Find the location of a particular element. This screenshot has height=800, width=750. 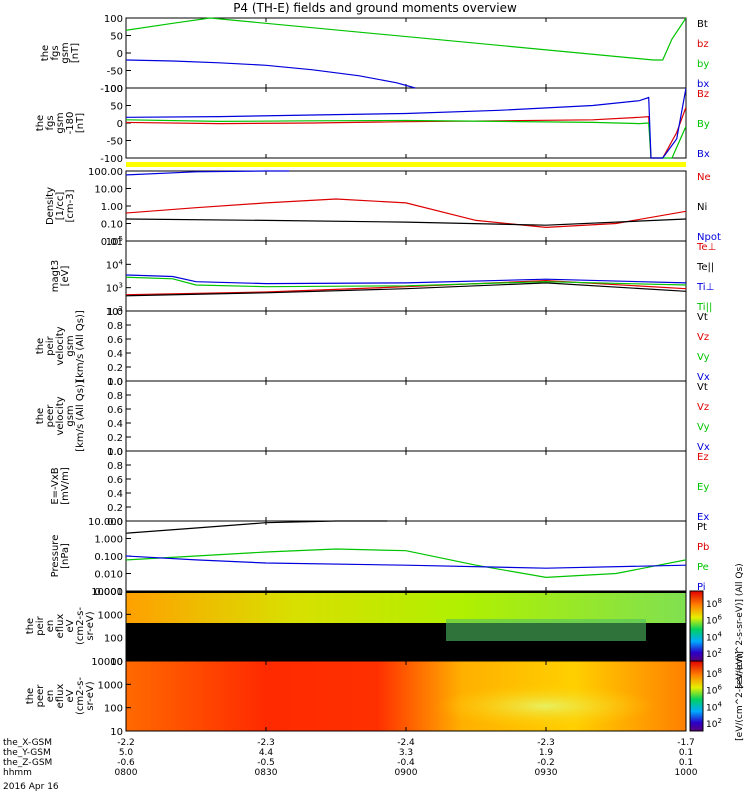

y-axis-label-temperature: magt3 [eV] is located at coordinates (60, 276).